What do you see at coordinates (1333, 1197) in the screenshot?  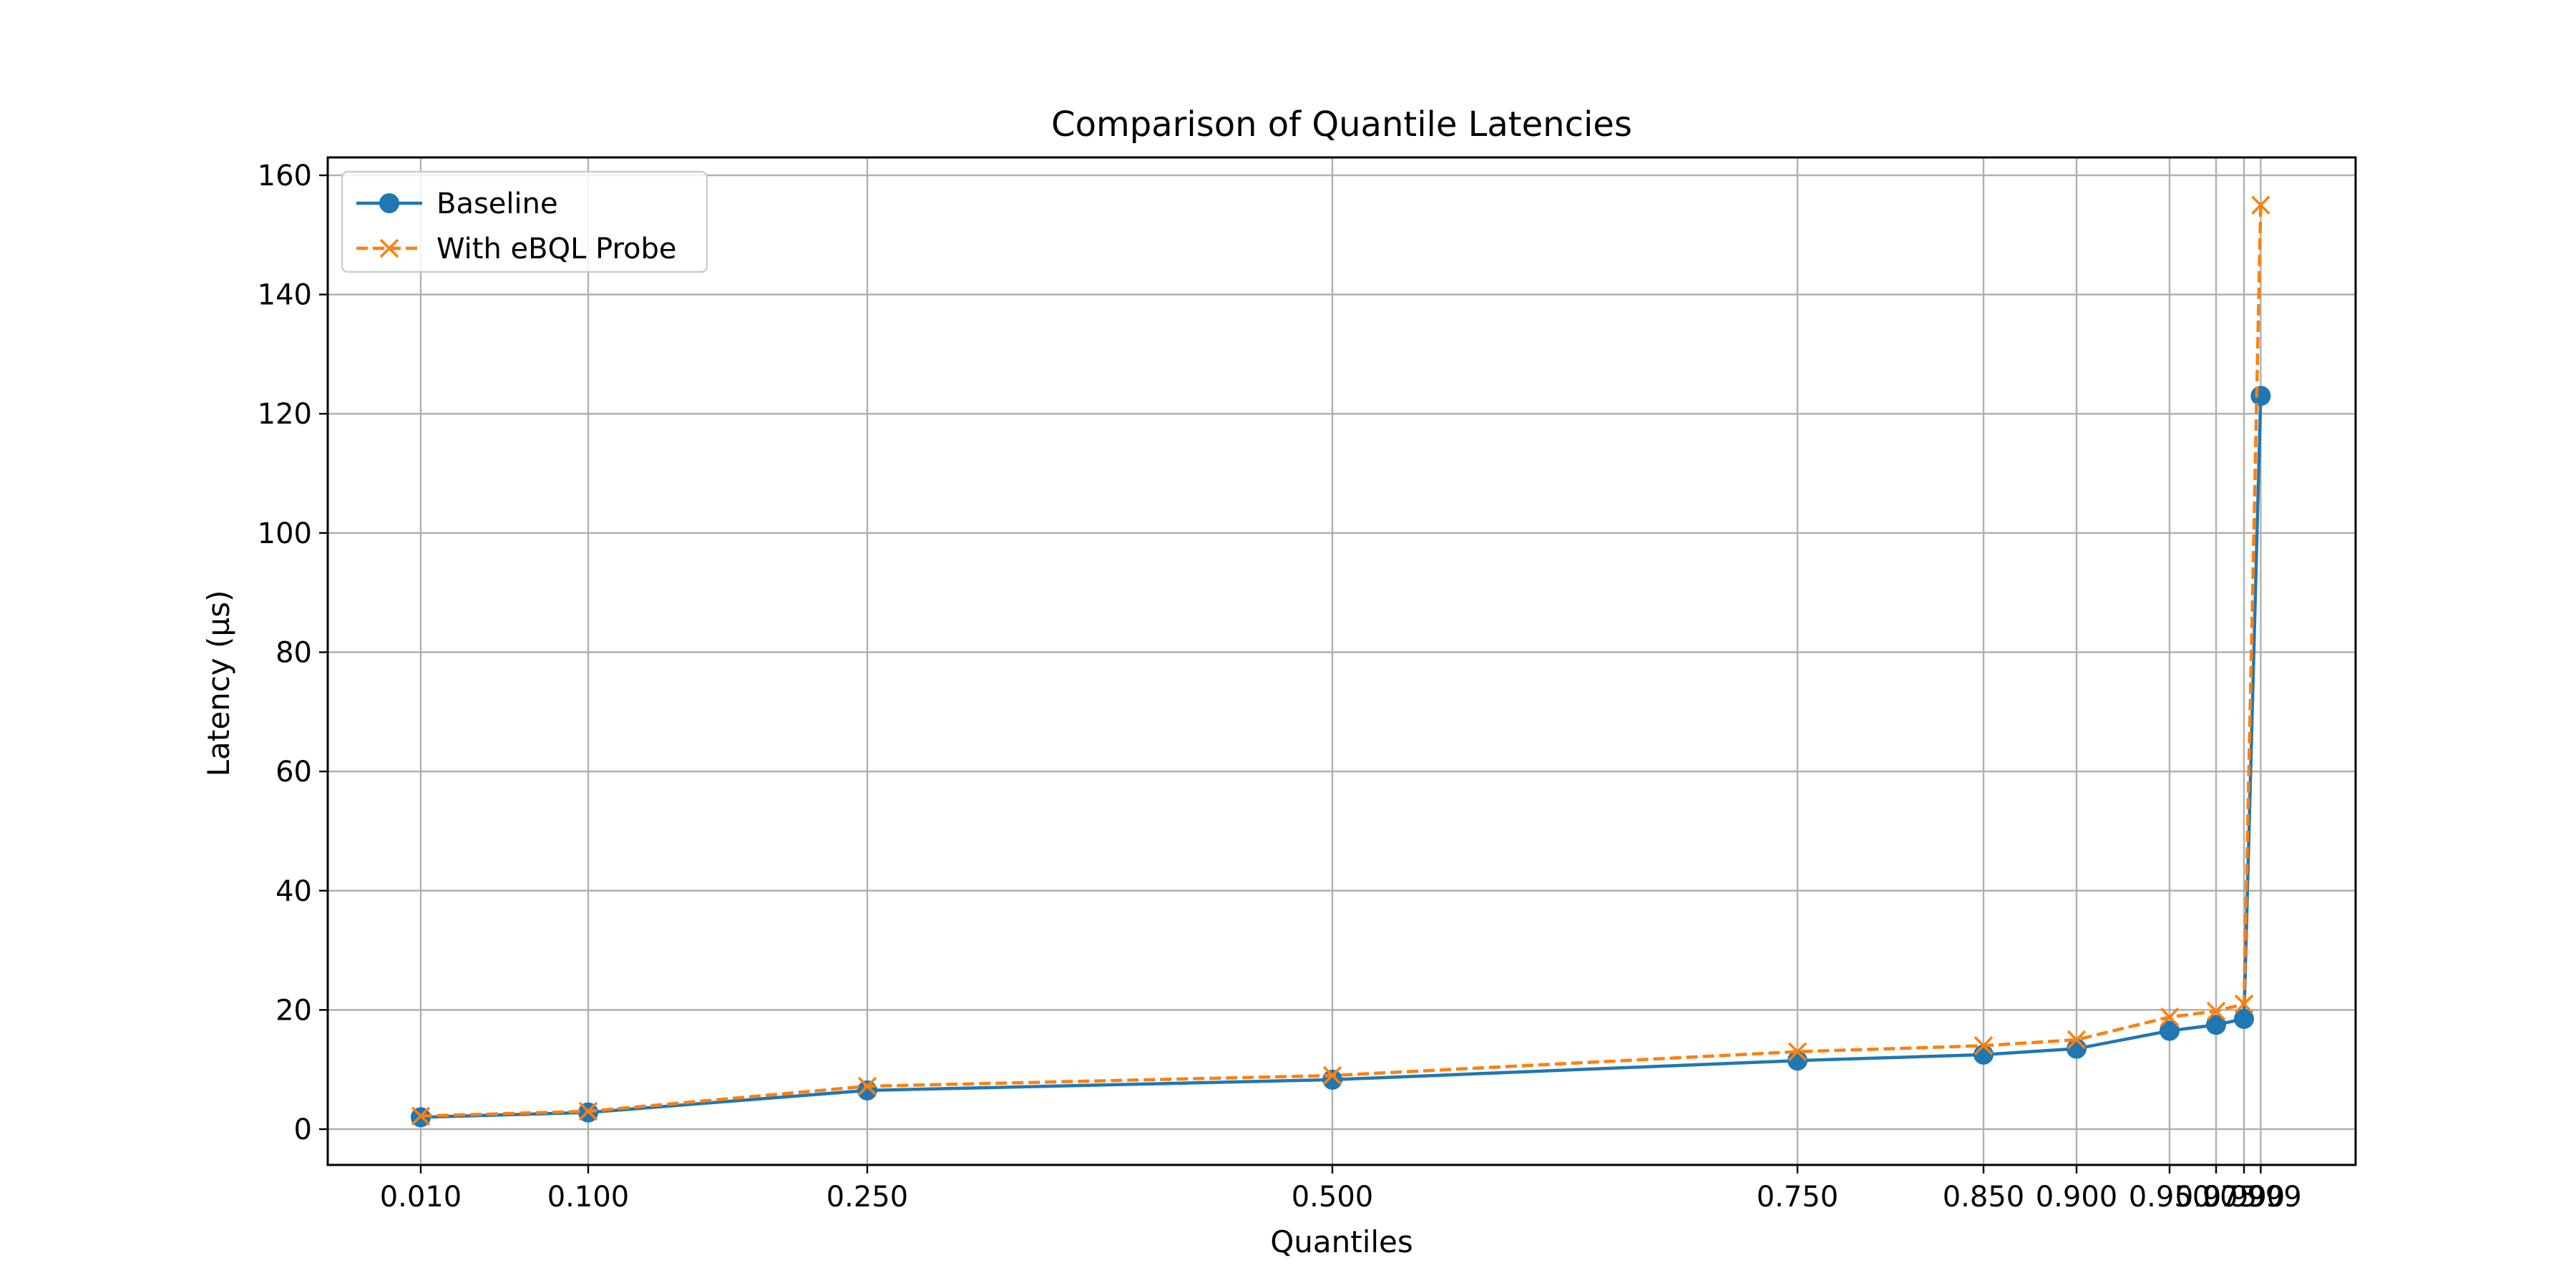 I see `x-tick-label: 0.500` at bounding box center [1333, 1197].